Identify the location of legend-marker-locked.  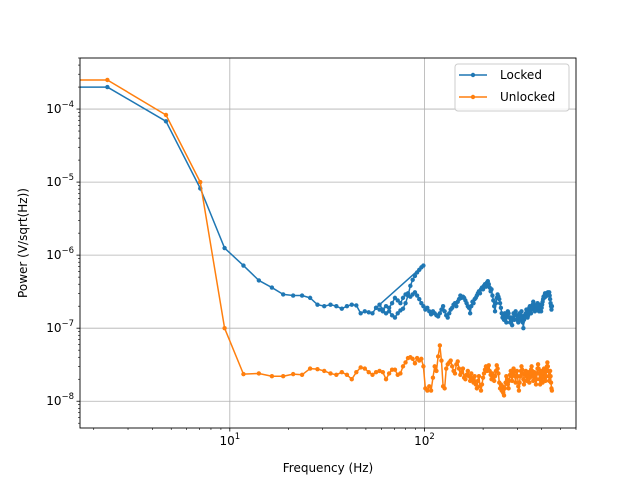
(473, 75).